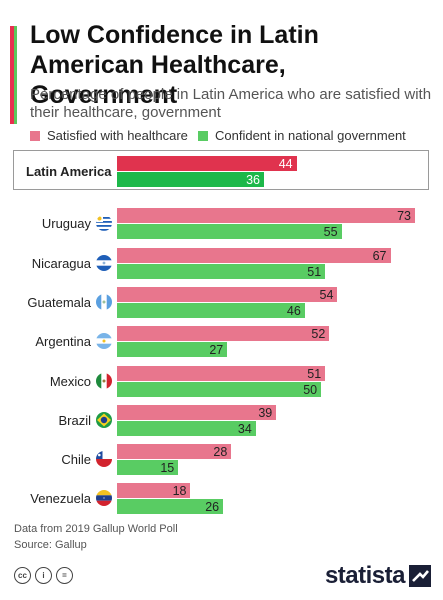 This screenshot has width=443, height=600. I want to click on legend-label-government: Confident in national government, so click(310, 135).